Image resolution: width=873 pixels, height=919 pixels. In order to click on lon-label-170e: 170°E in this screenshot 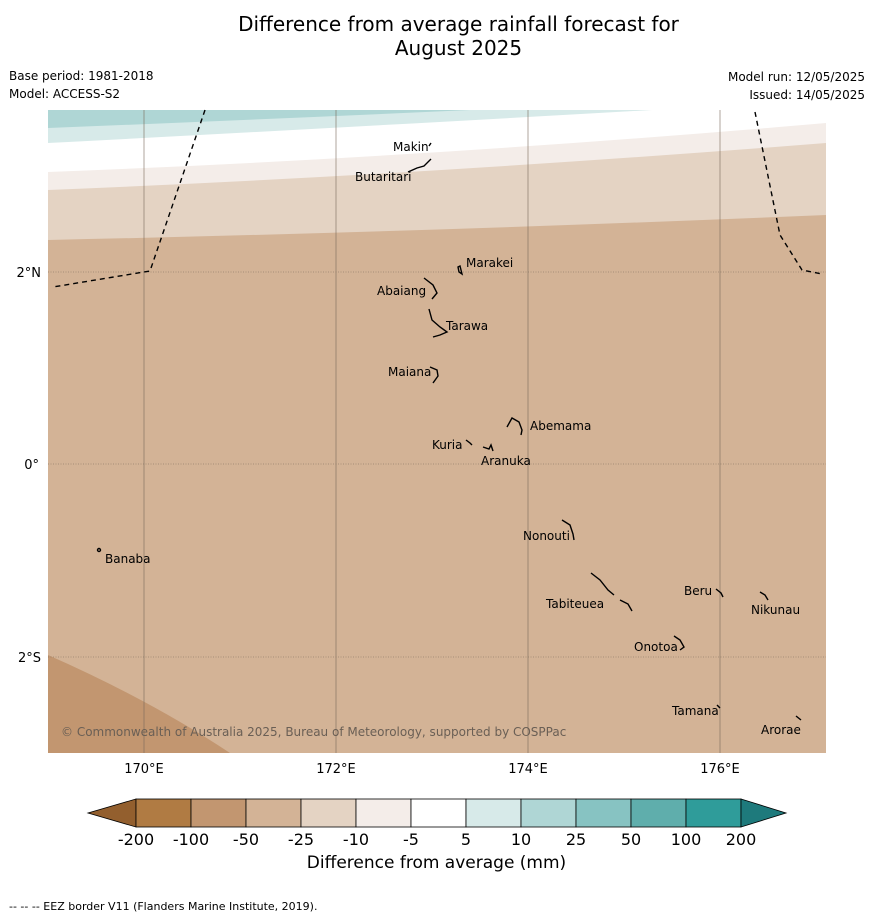, I will do `click(144, 769)`.